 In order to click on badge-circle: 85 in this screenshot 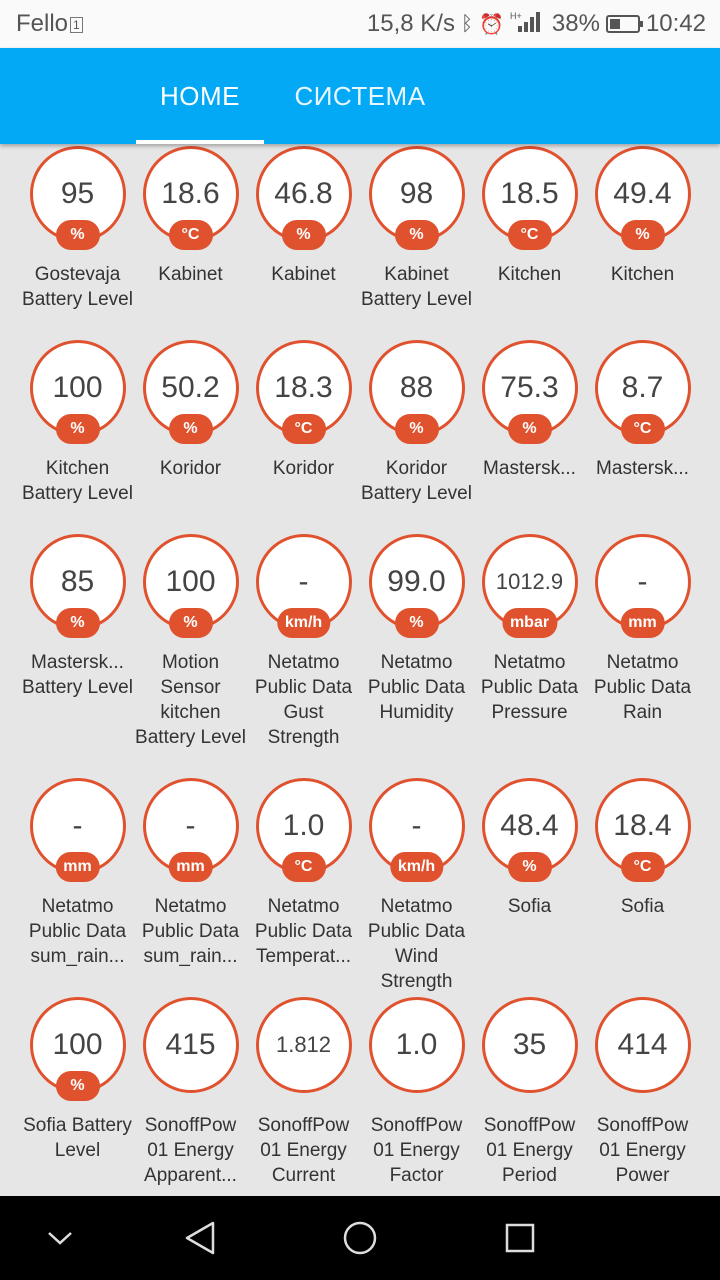, I will do `click(77, 582)`.